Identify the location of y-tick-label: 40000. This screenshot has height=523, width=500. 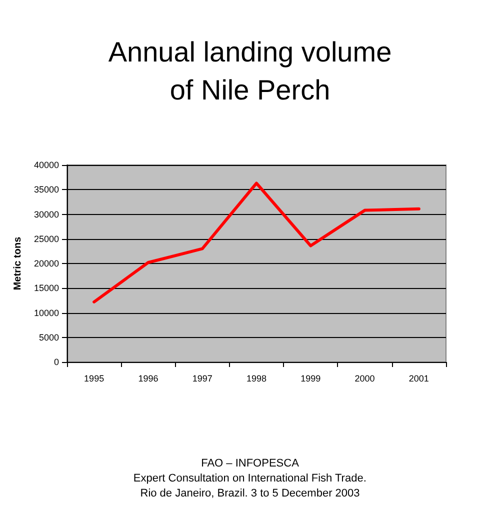
(46, 165).